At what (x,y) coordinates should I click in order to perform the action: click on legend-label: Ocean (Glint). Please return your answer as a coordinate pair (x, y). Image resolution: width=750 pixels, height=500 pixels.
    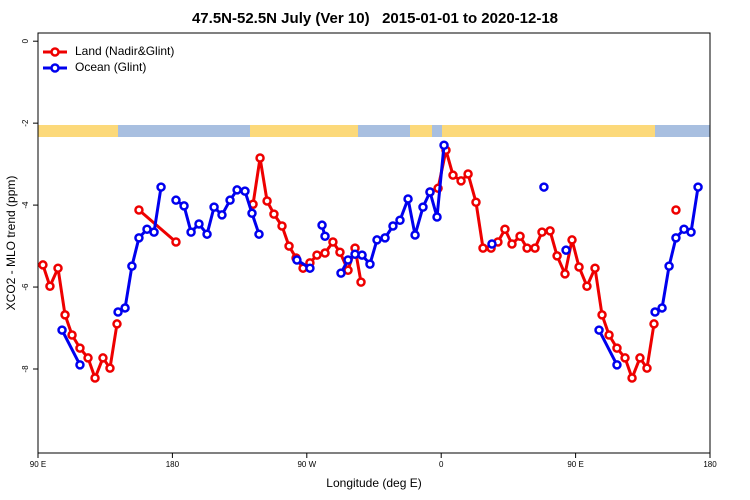
    Looking at the image, I should click on (110, 67).